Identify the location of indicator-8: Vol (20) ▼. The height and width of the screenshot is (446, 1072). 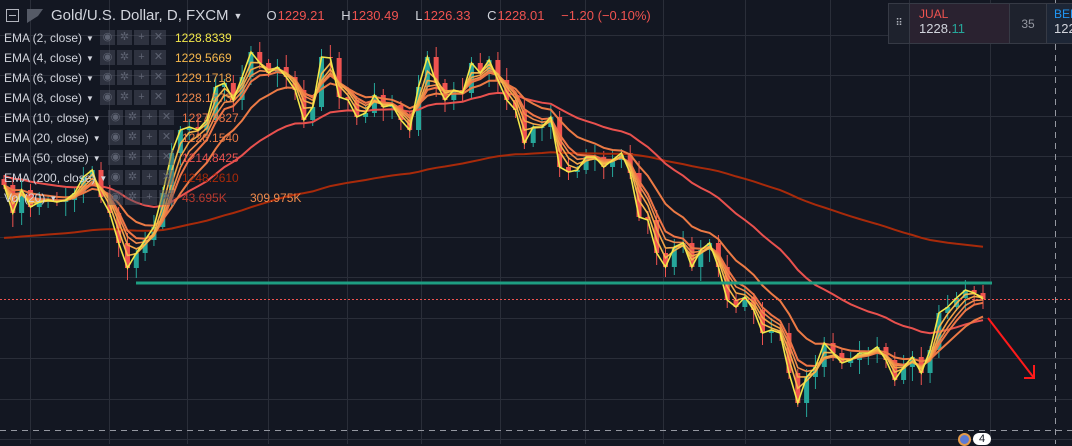
(30, 198).